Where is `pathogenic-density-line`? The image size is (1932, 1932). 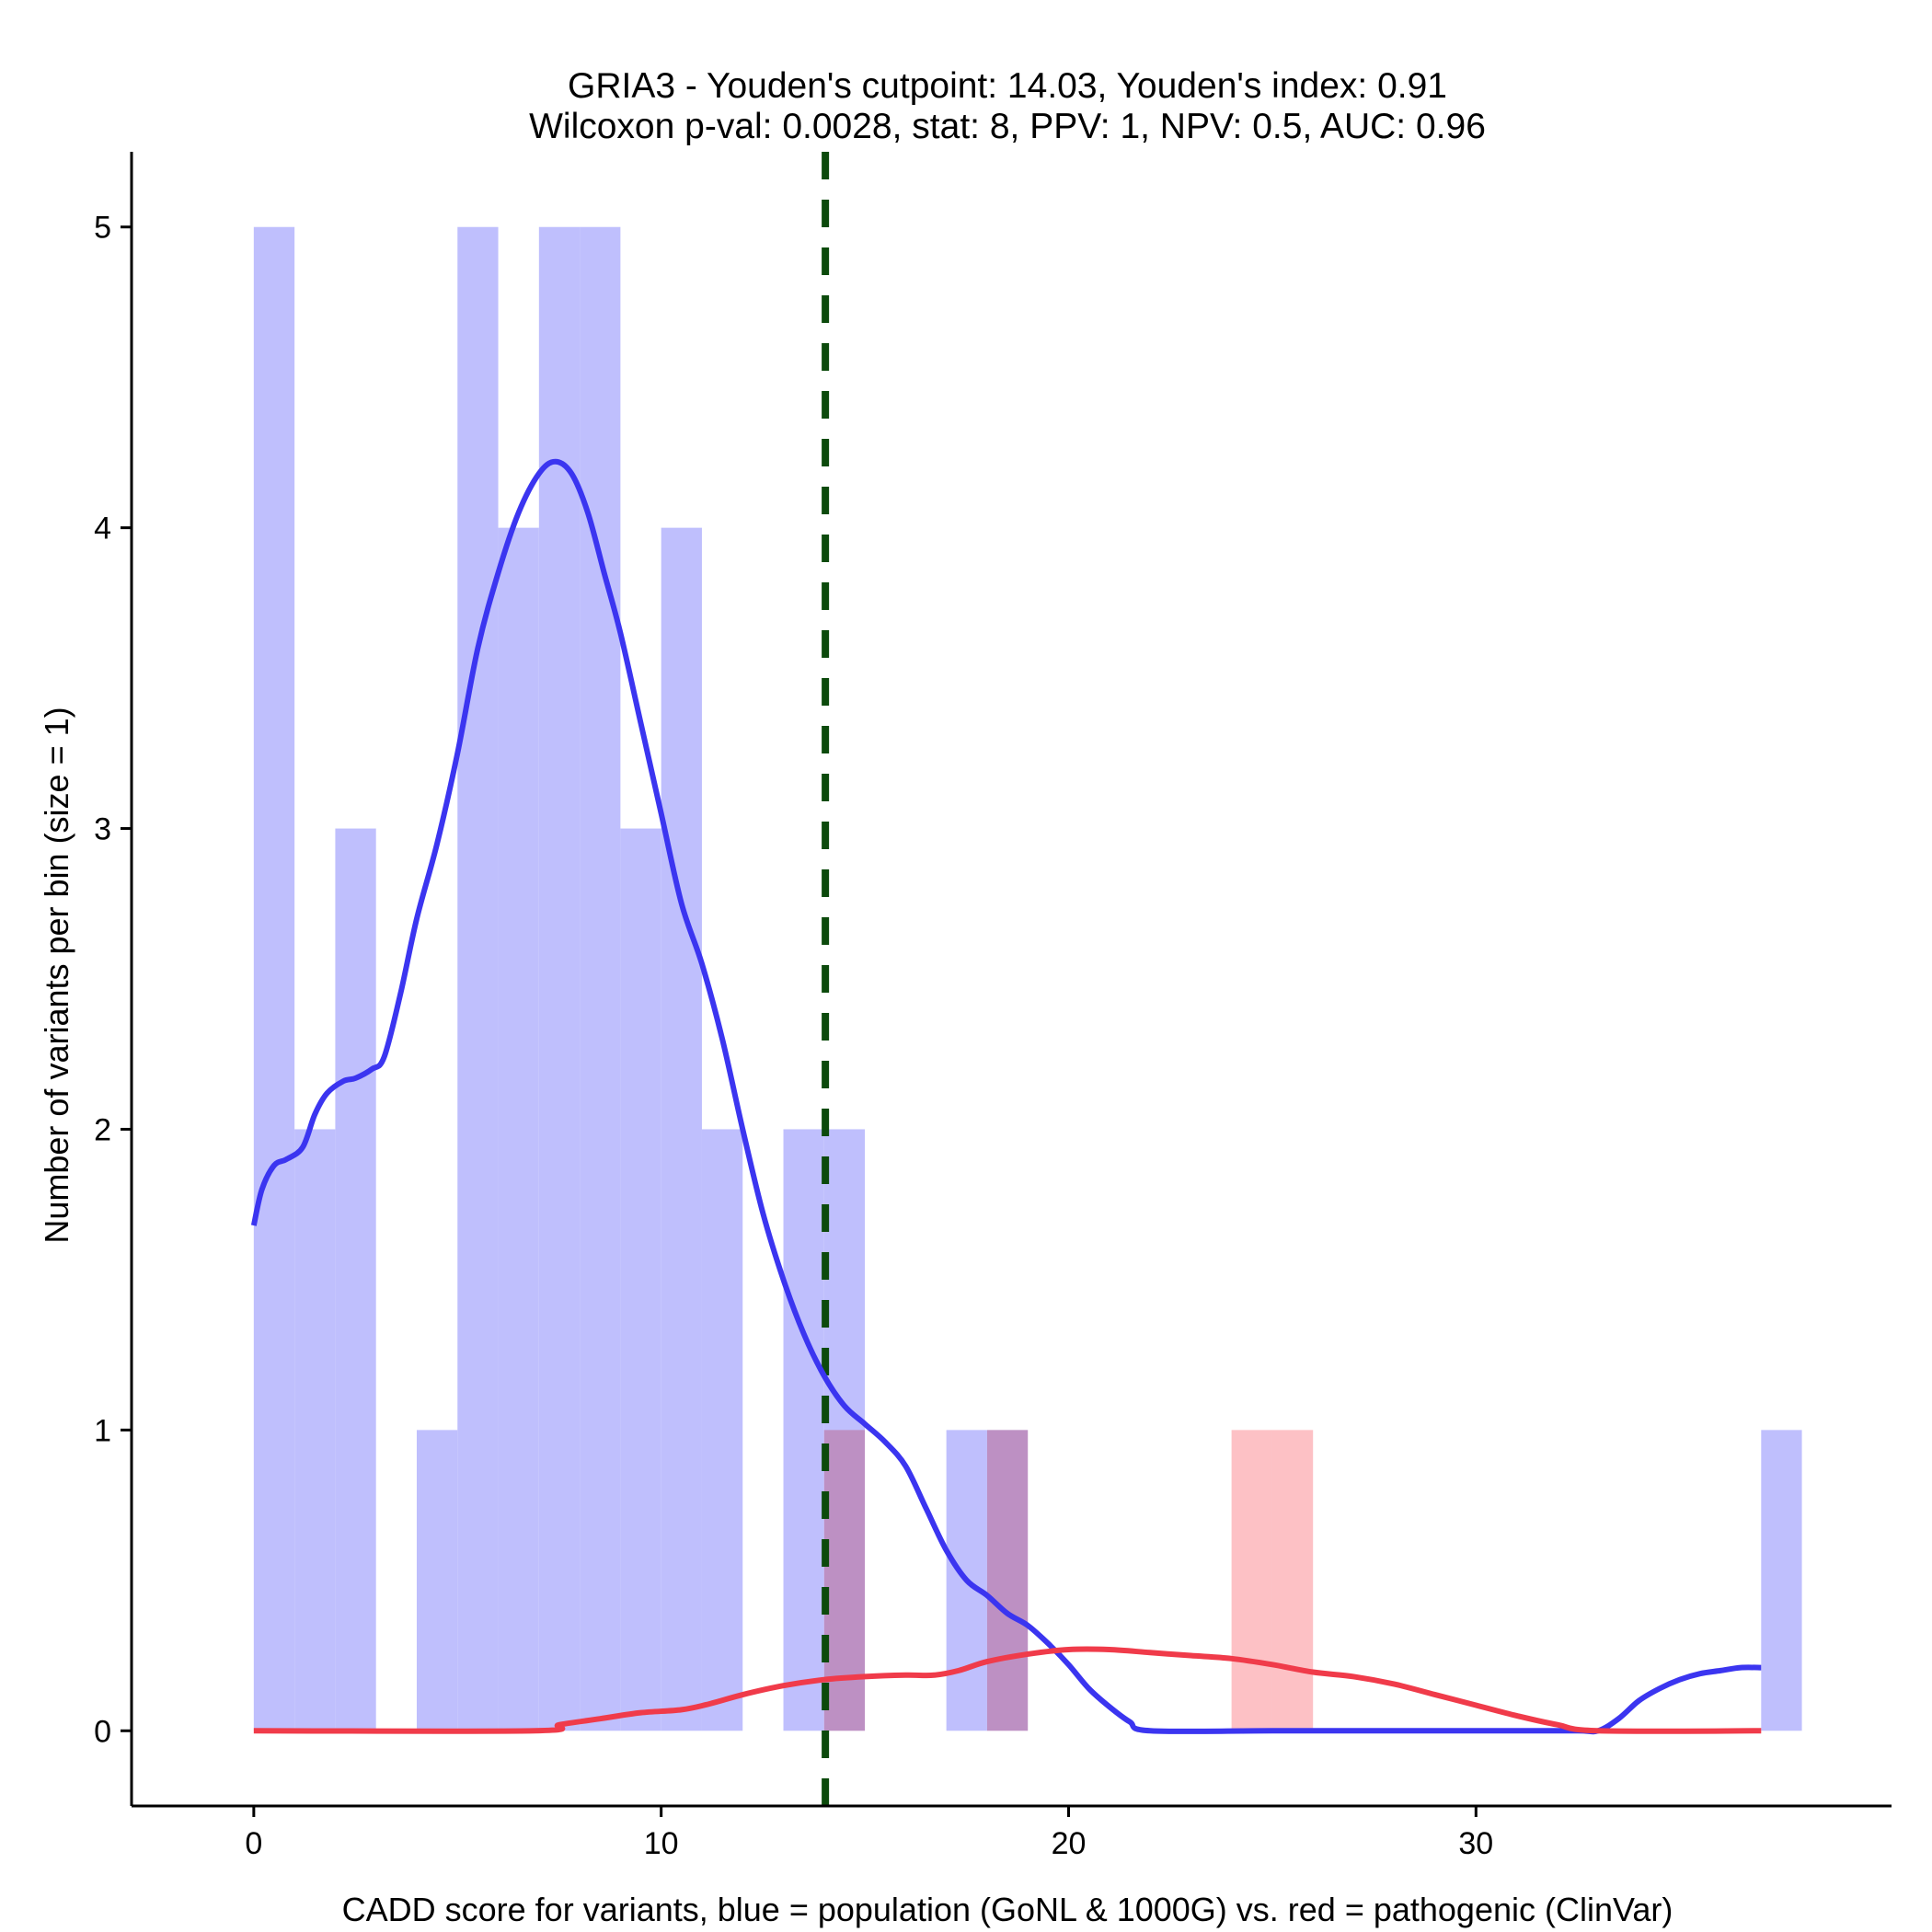
pathogenic-density-line is located at coordinates (1007, 1690).